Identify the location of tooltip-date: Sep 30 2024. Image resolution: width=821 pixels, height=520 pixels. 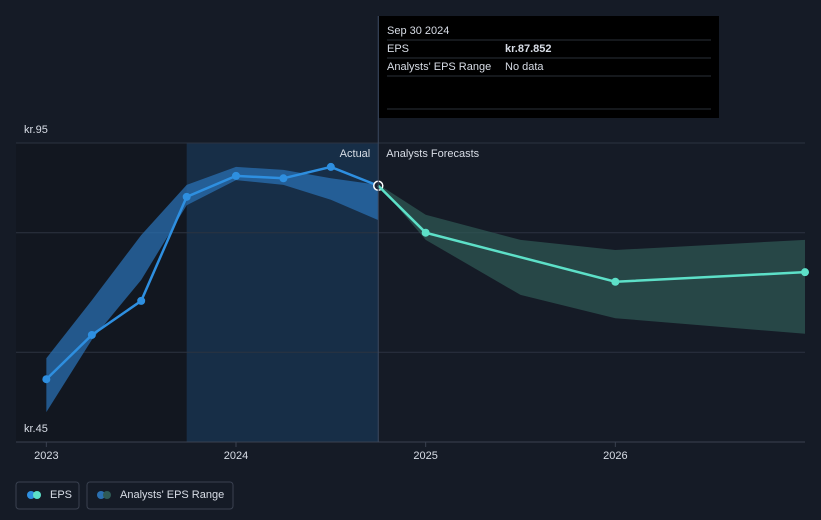
(418, 31).